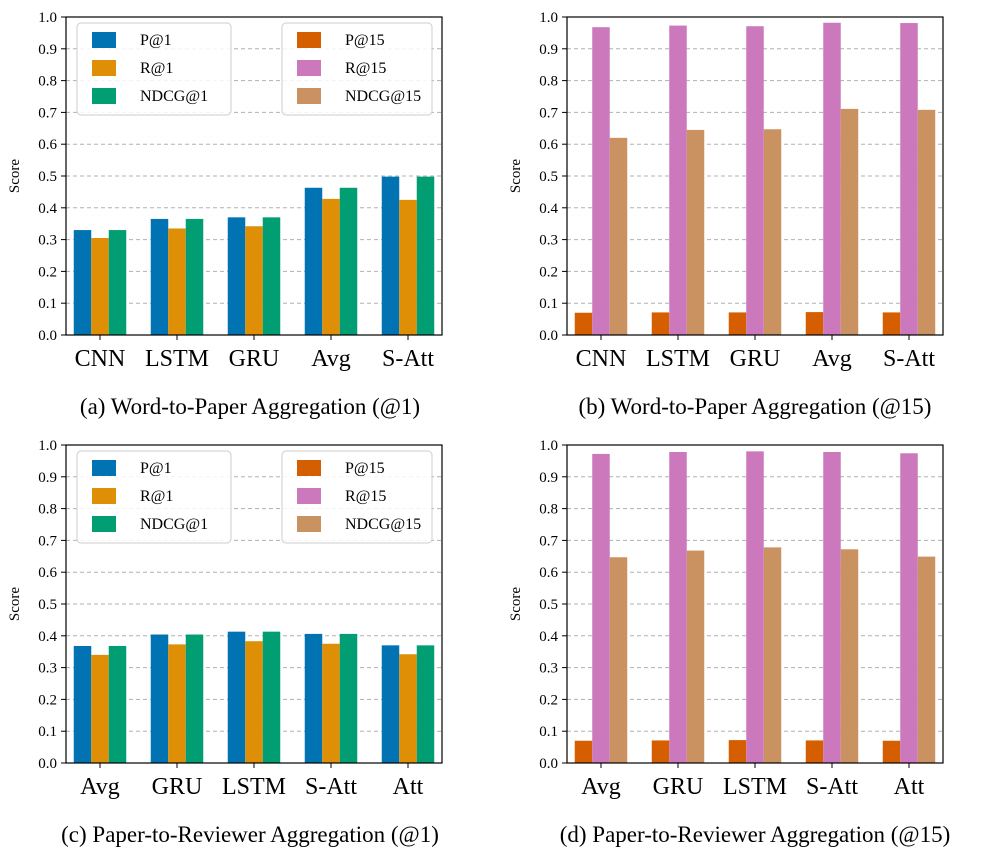 The image size is (997, 860). Describe the element at coordinates (909, 608) in the screenshot. I see `bar-R@15-Att` at that location.